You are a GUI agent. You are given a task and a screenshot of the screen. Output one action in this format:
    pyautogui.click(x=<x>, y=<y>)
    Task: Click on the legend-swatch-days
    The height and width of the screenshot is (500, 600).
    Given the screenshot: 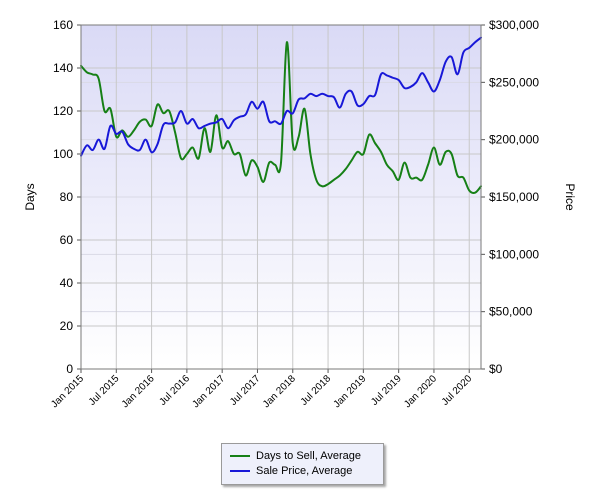 What is the action you would take?
    pyautogui.click(x=240, y=456)
    